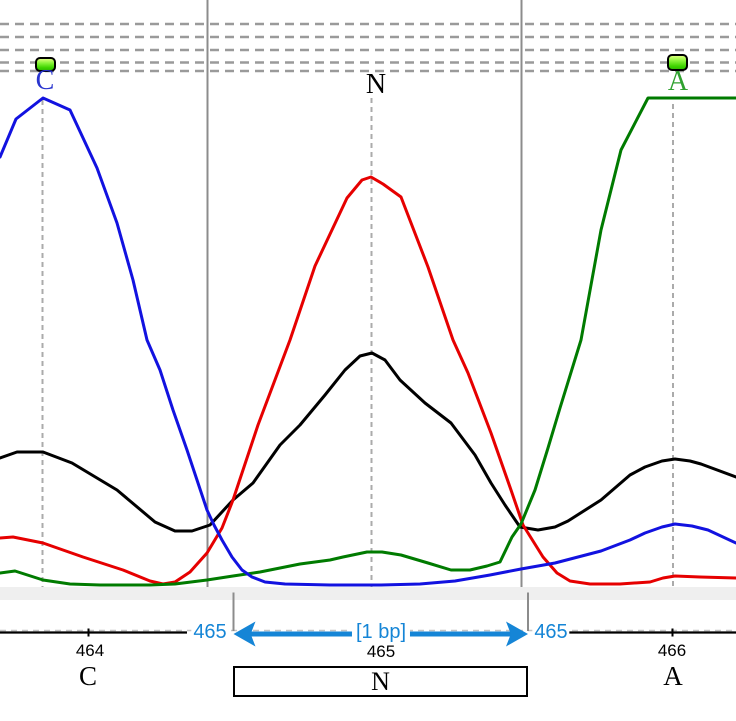 This screenshot has width=736, height=721. I want to click on scale-position-464: 464, so click(90, 650).